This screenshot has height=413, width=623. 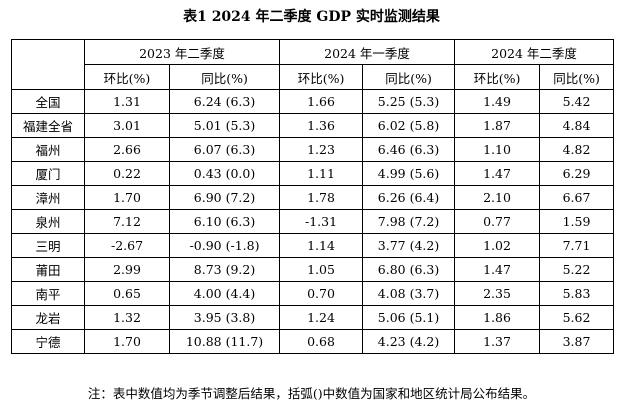 I want to click on value-cell: 5.83, so click(x=577, y=293).